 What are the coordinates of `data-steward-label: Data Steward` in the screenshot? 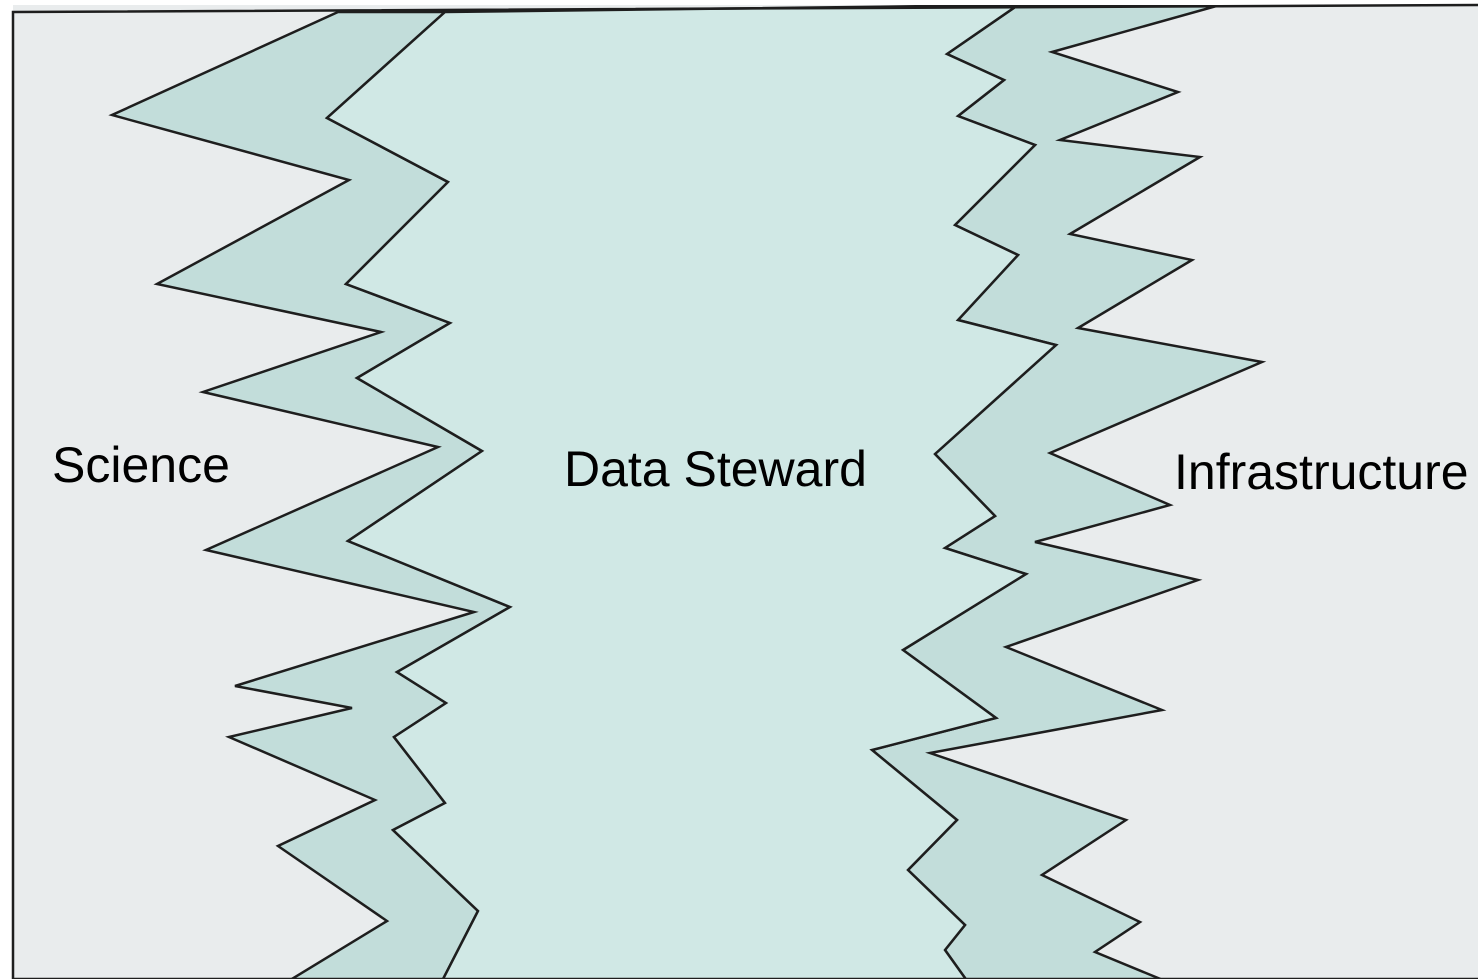 It's located at (715, 469).